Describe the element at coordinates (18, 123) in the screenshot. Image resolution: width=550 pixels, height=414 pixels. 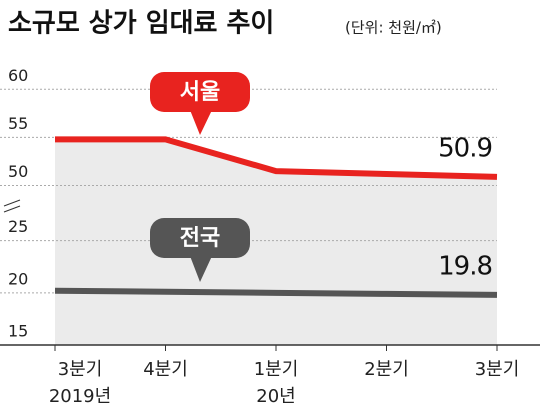
I see `y-tick-label: 55` at that location.